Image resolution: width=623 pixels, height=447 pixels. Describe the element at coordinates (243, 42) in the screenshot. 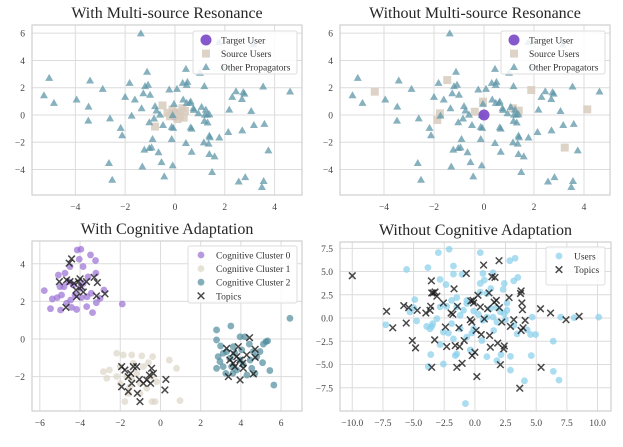

I see `legend-label: Target User` at that location.